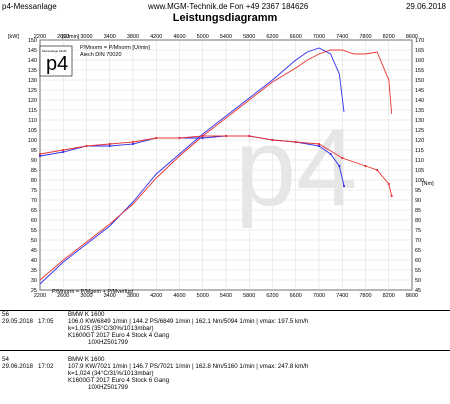 Image resolution: width=450 pixels, height=404 pixels. Describe the element at coordinates (203, 296) in the screenshot. I see `x-tick-label-bottom: 5000` at that location.